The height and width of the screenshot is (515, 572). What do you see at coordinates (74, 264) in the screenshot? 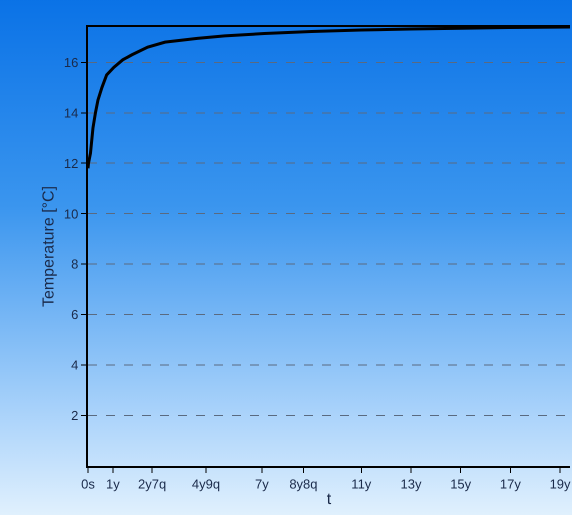
I see `y-tick-label: 8` at bounding box center [74, 264].